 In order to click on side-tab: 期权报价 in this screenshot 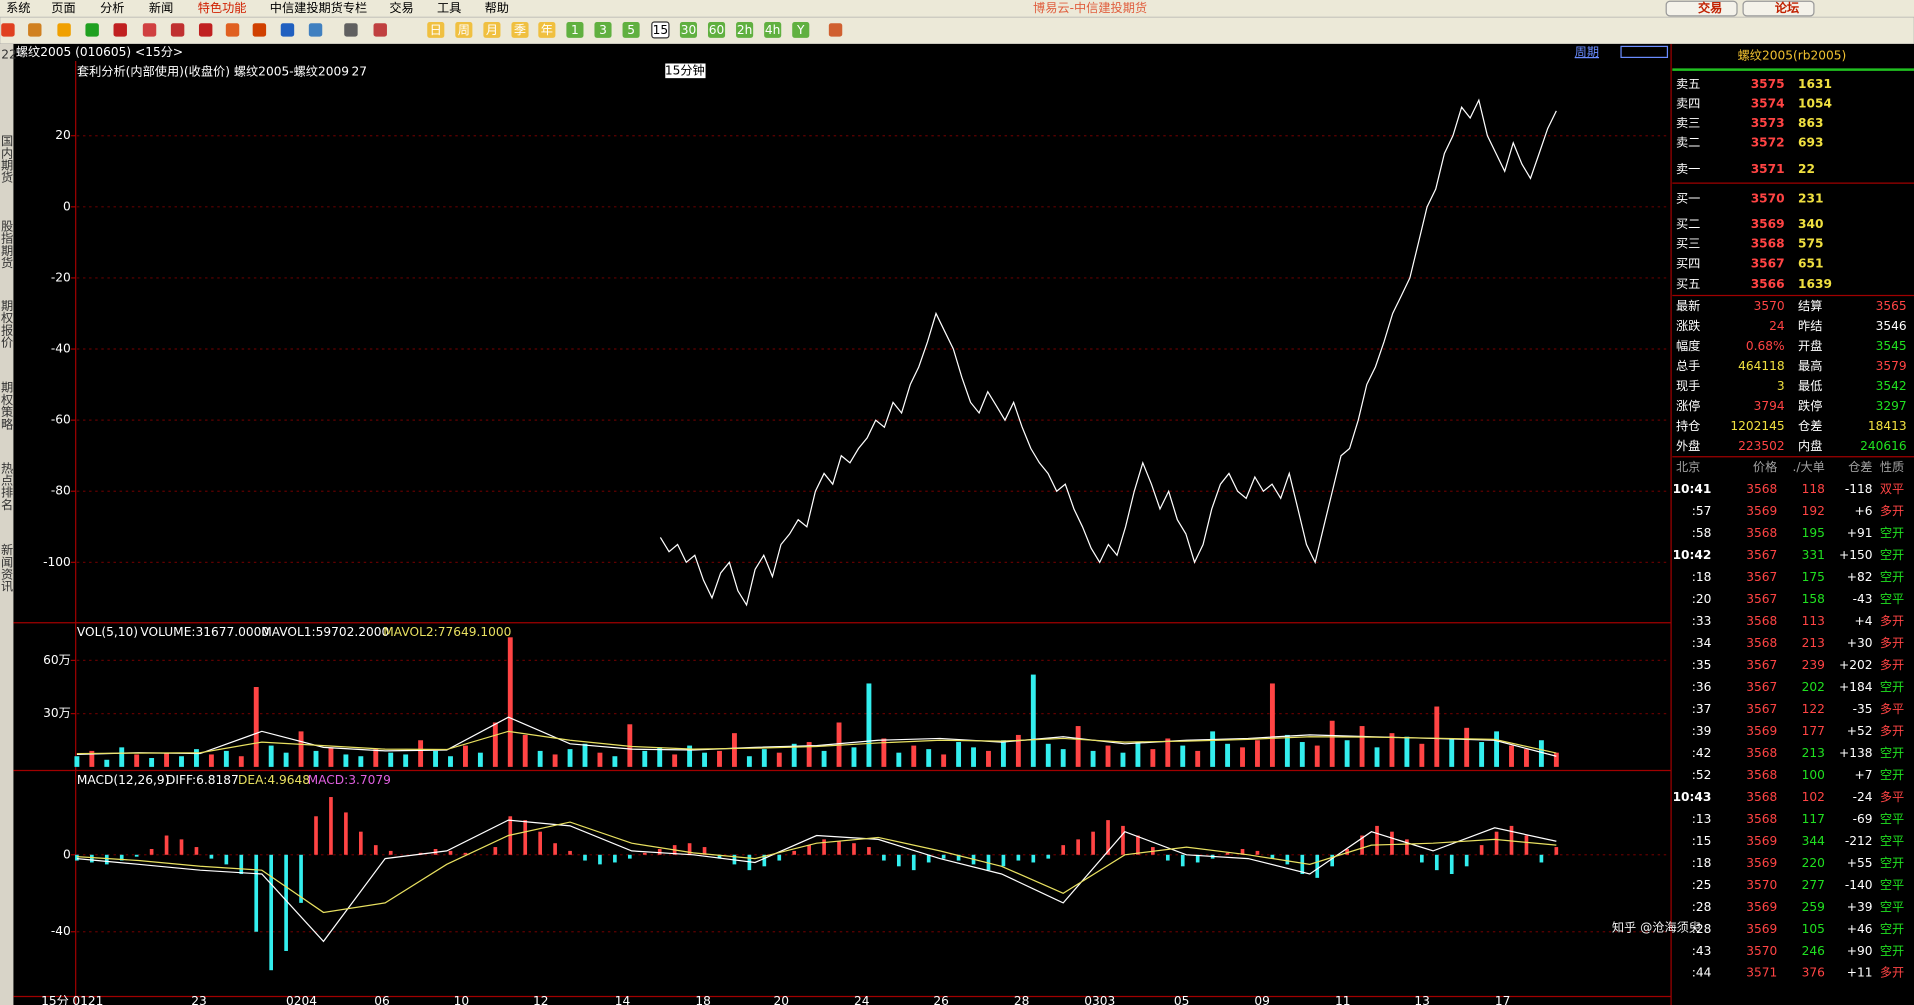, I will do `click(6, 323)`.